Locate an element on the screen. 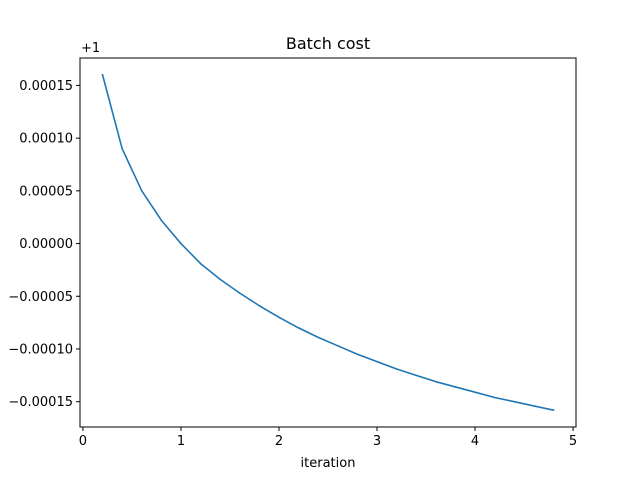  x-tick-label: 4 is located at coordinates (475, 441).